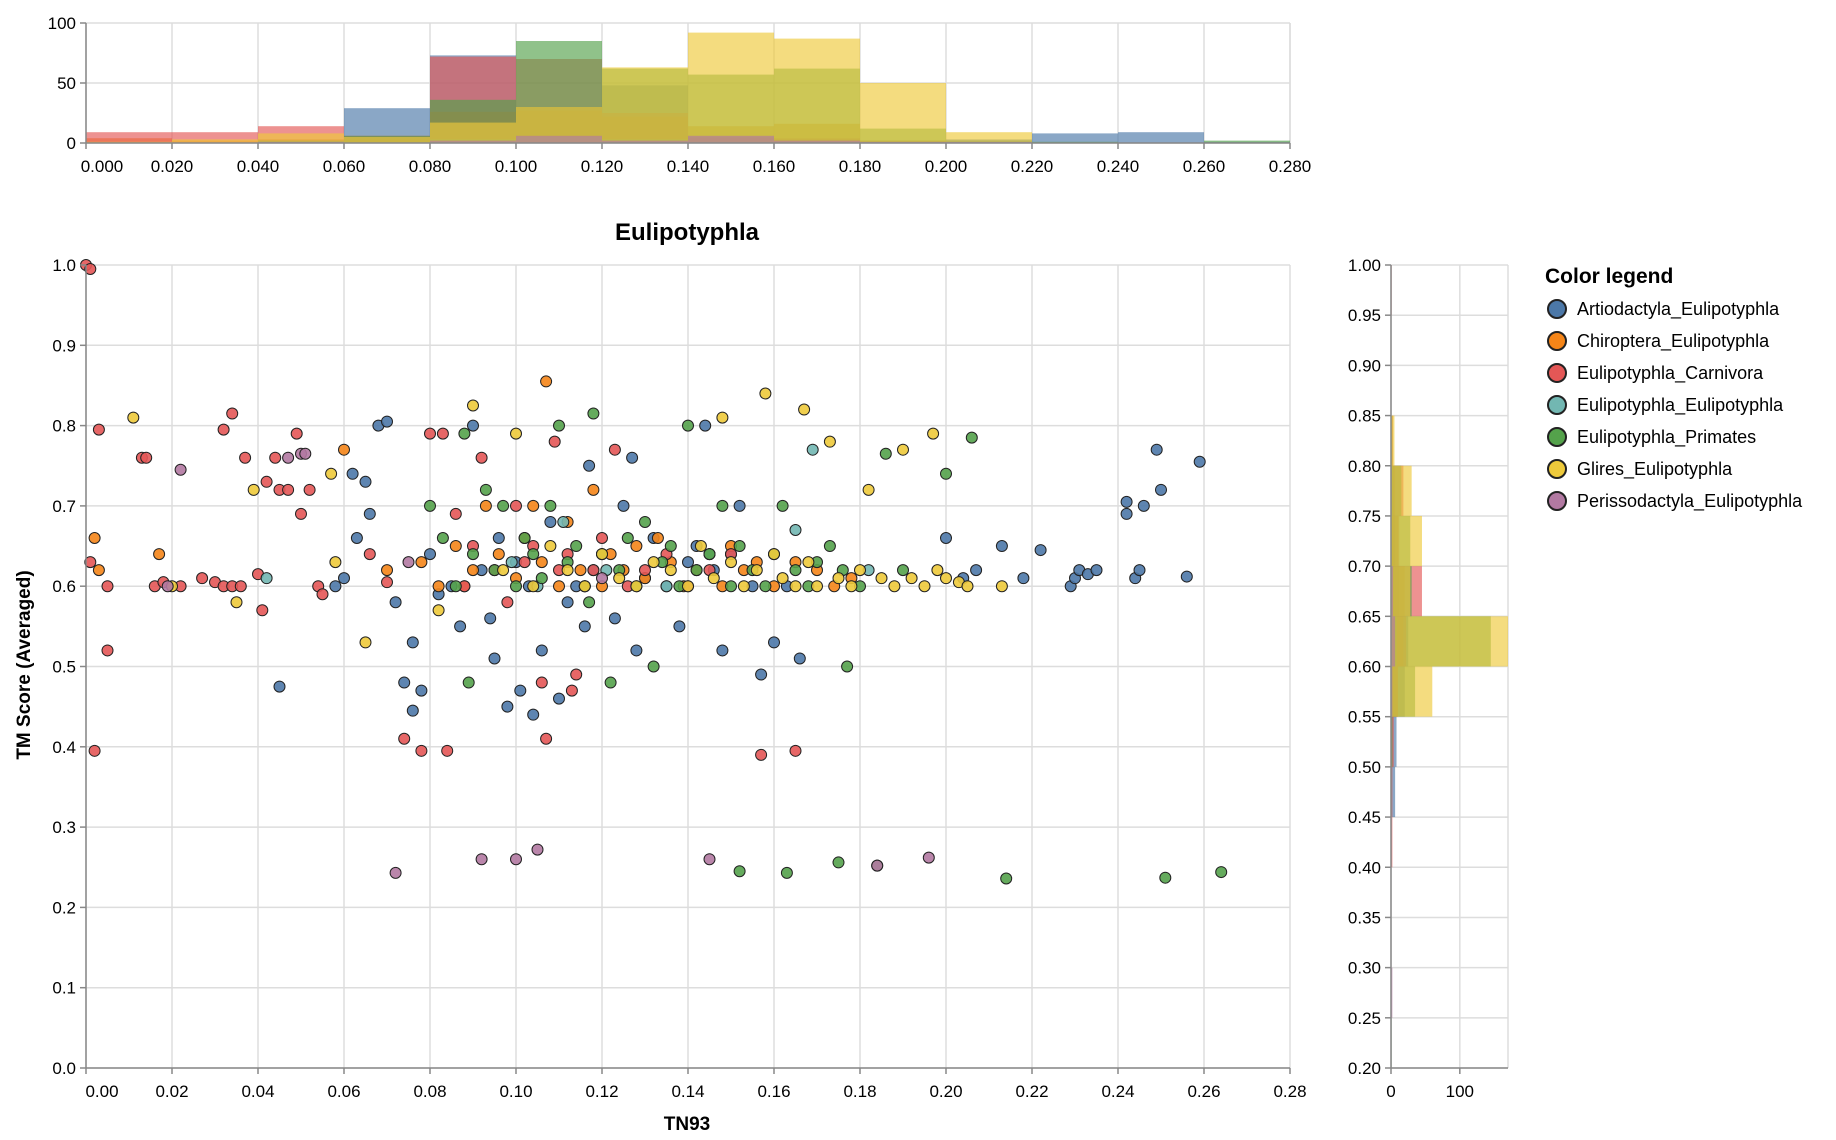 This screenshot has height=1140, width=1836. Describe the element at coordinates (1364, 767) in the screenshot. I see `right-y-tick-label: 0.50` at that location.